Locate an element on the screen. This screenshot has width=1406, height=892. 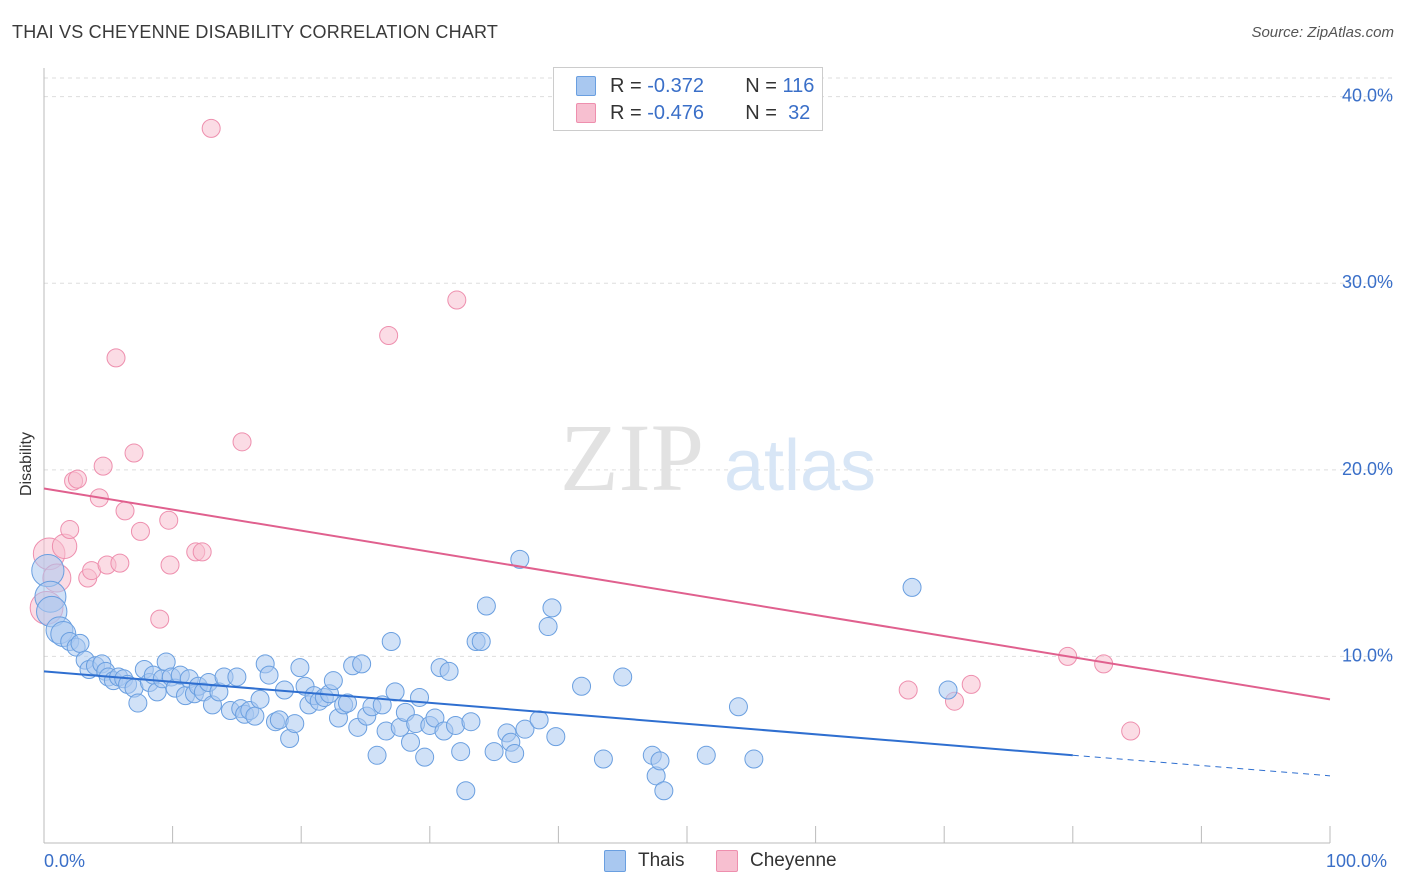
legend-row-cheyenne: R = -0.476 N = 32 is located at coordinates (693, 113).